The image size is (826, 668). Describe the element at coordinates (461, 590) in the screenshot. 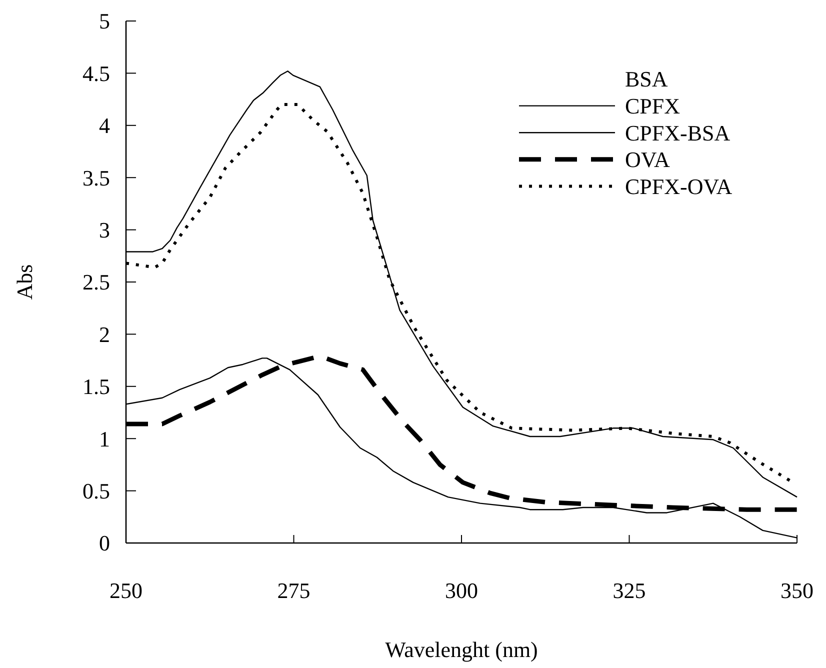

I see `x-tick-label: 300` at that location.